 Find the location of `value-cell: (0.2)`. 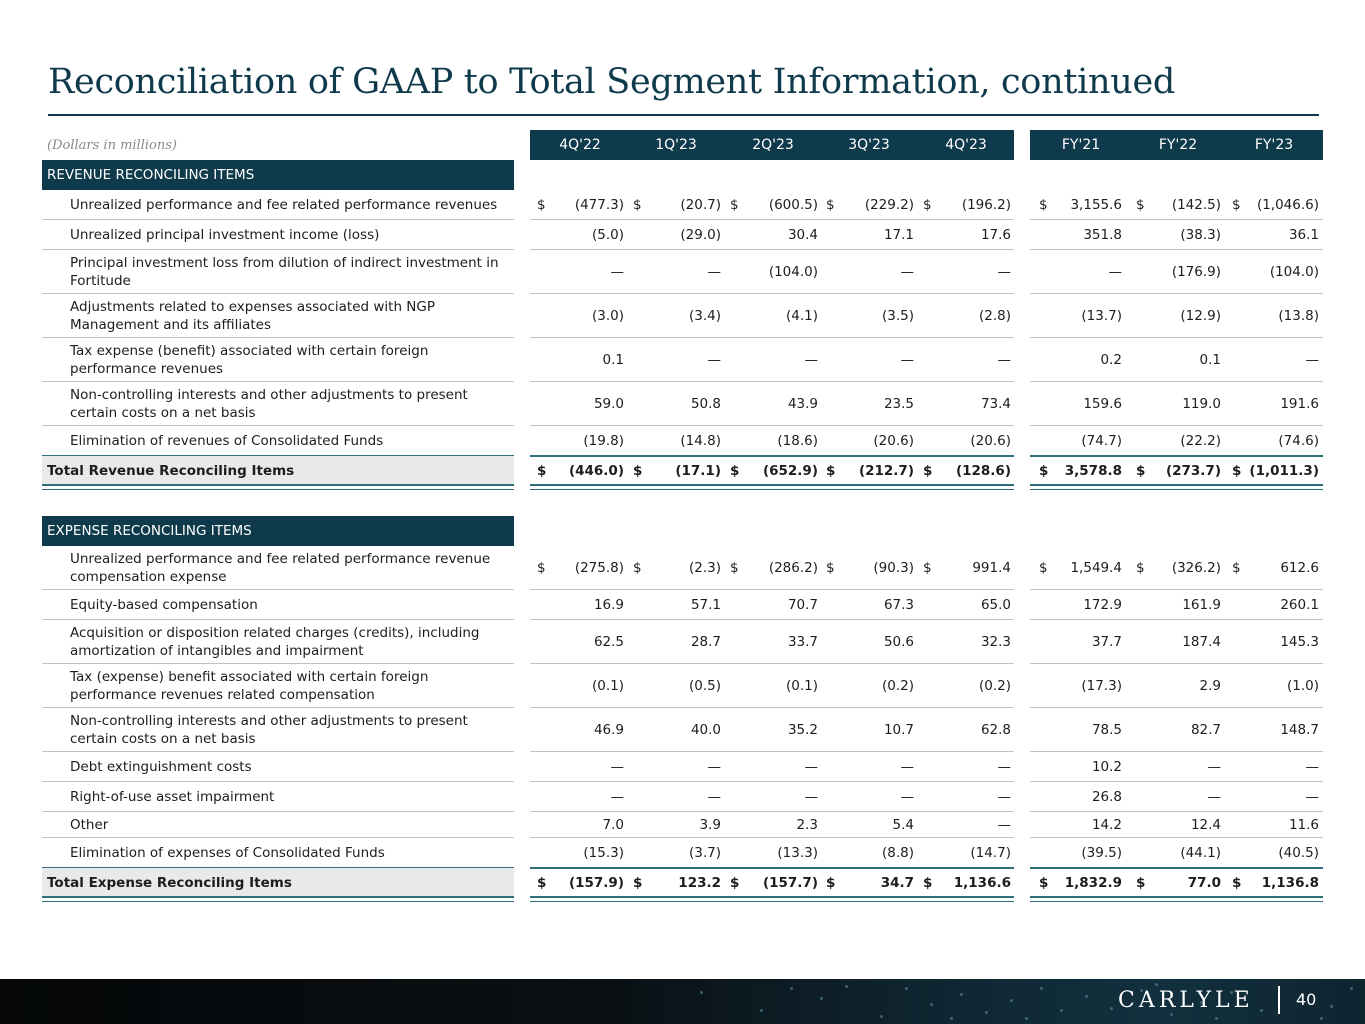

value-cell: (0.2) is located at coordinates (897, 686).